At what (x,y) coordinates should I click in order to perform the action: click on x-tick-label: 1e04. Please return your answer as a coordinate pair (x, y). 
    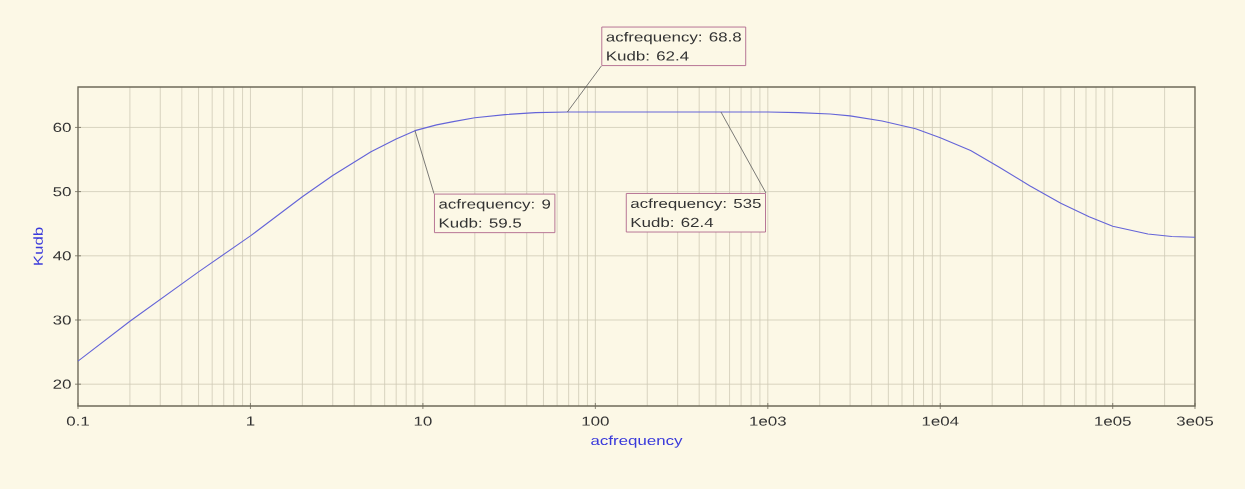
    Looking at the image, I should click on (940, 421).